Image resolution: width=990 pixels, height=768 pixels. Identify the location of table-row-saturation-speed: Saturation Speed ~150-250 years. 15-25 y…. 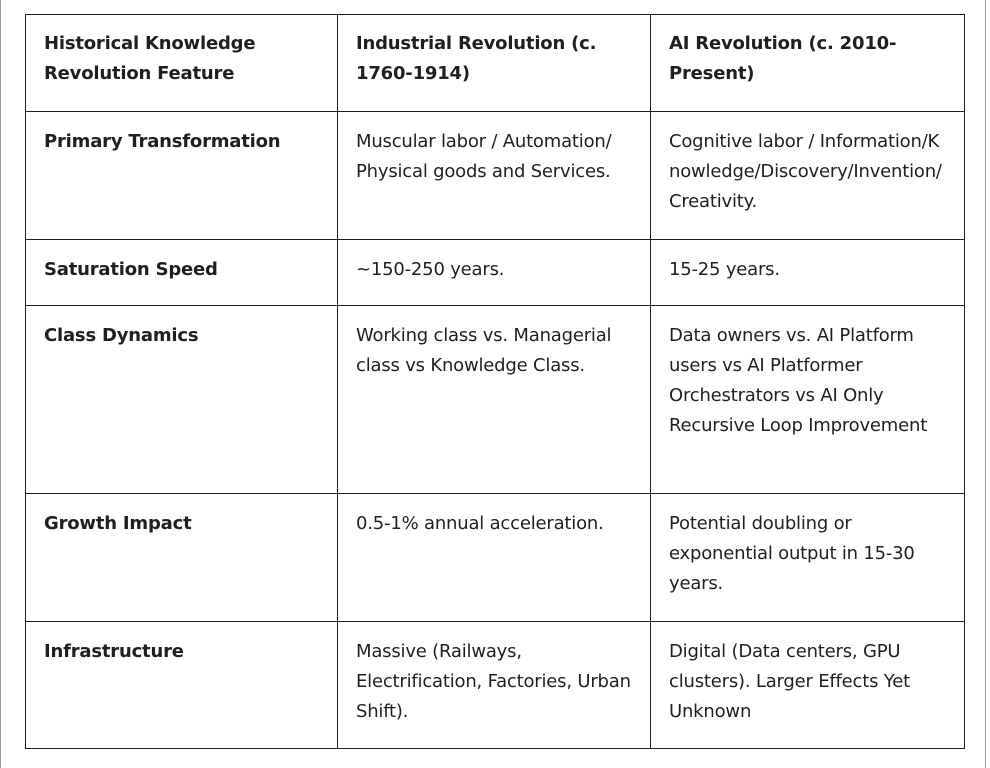
(495, 272).